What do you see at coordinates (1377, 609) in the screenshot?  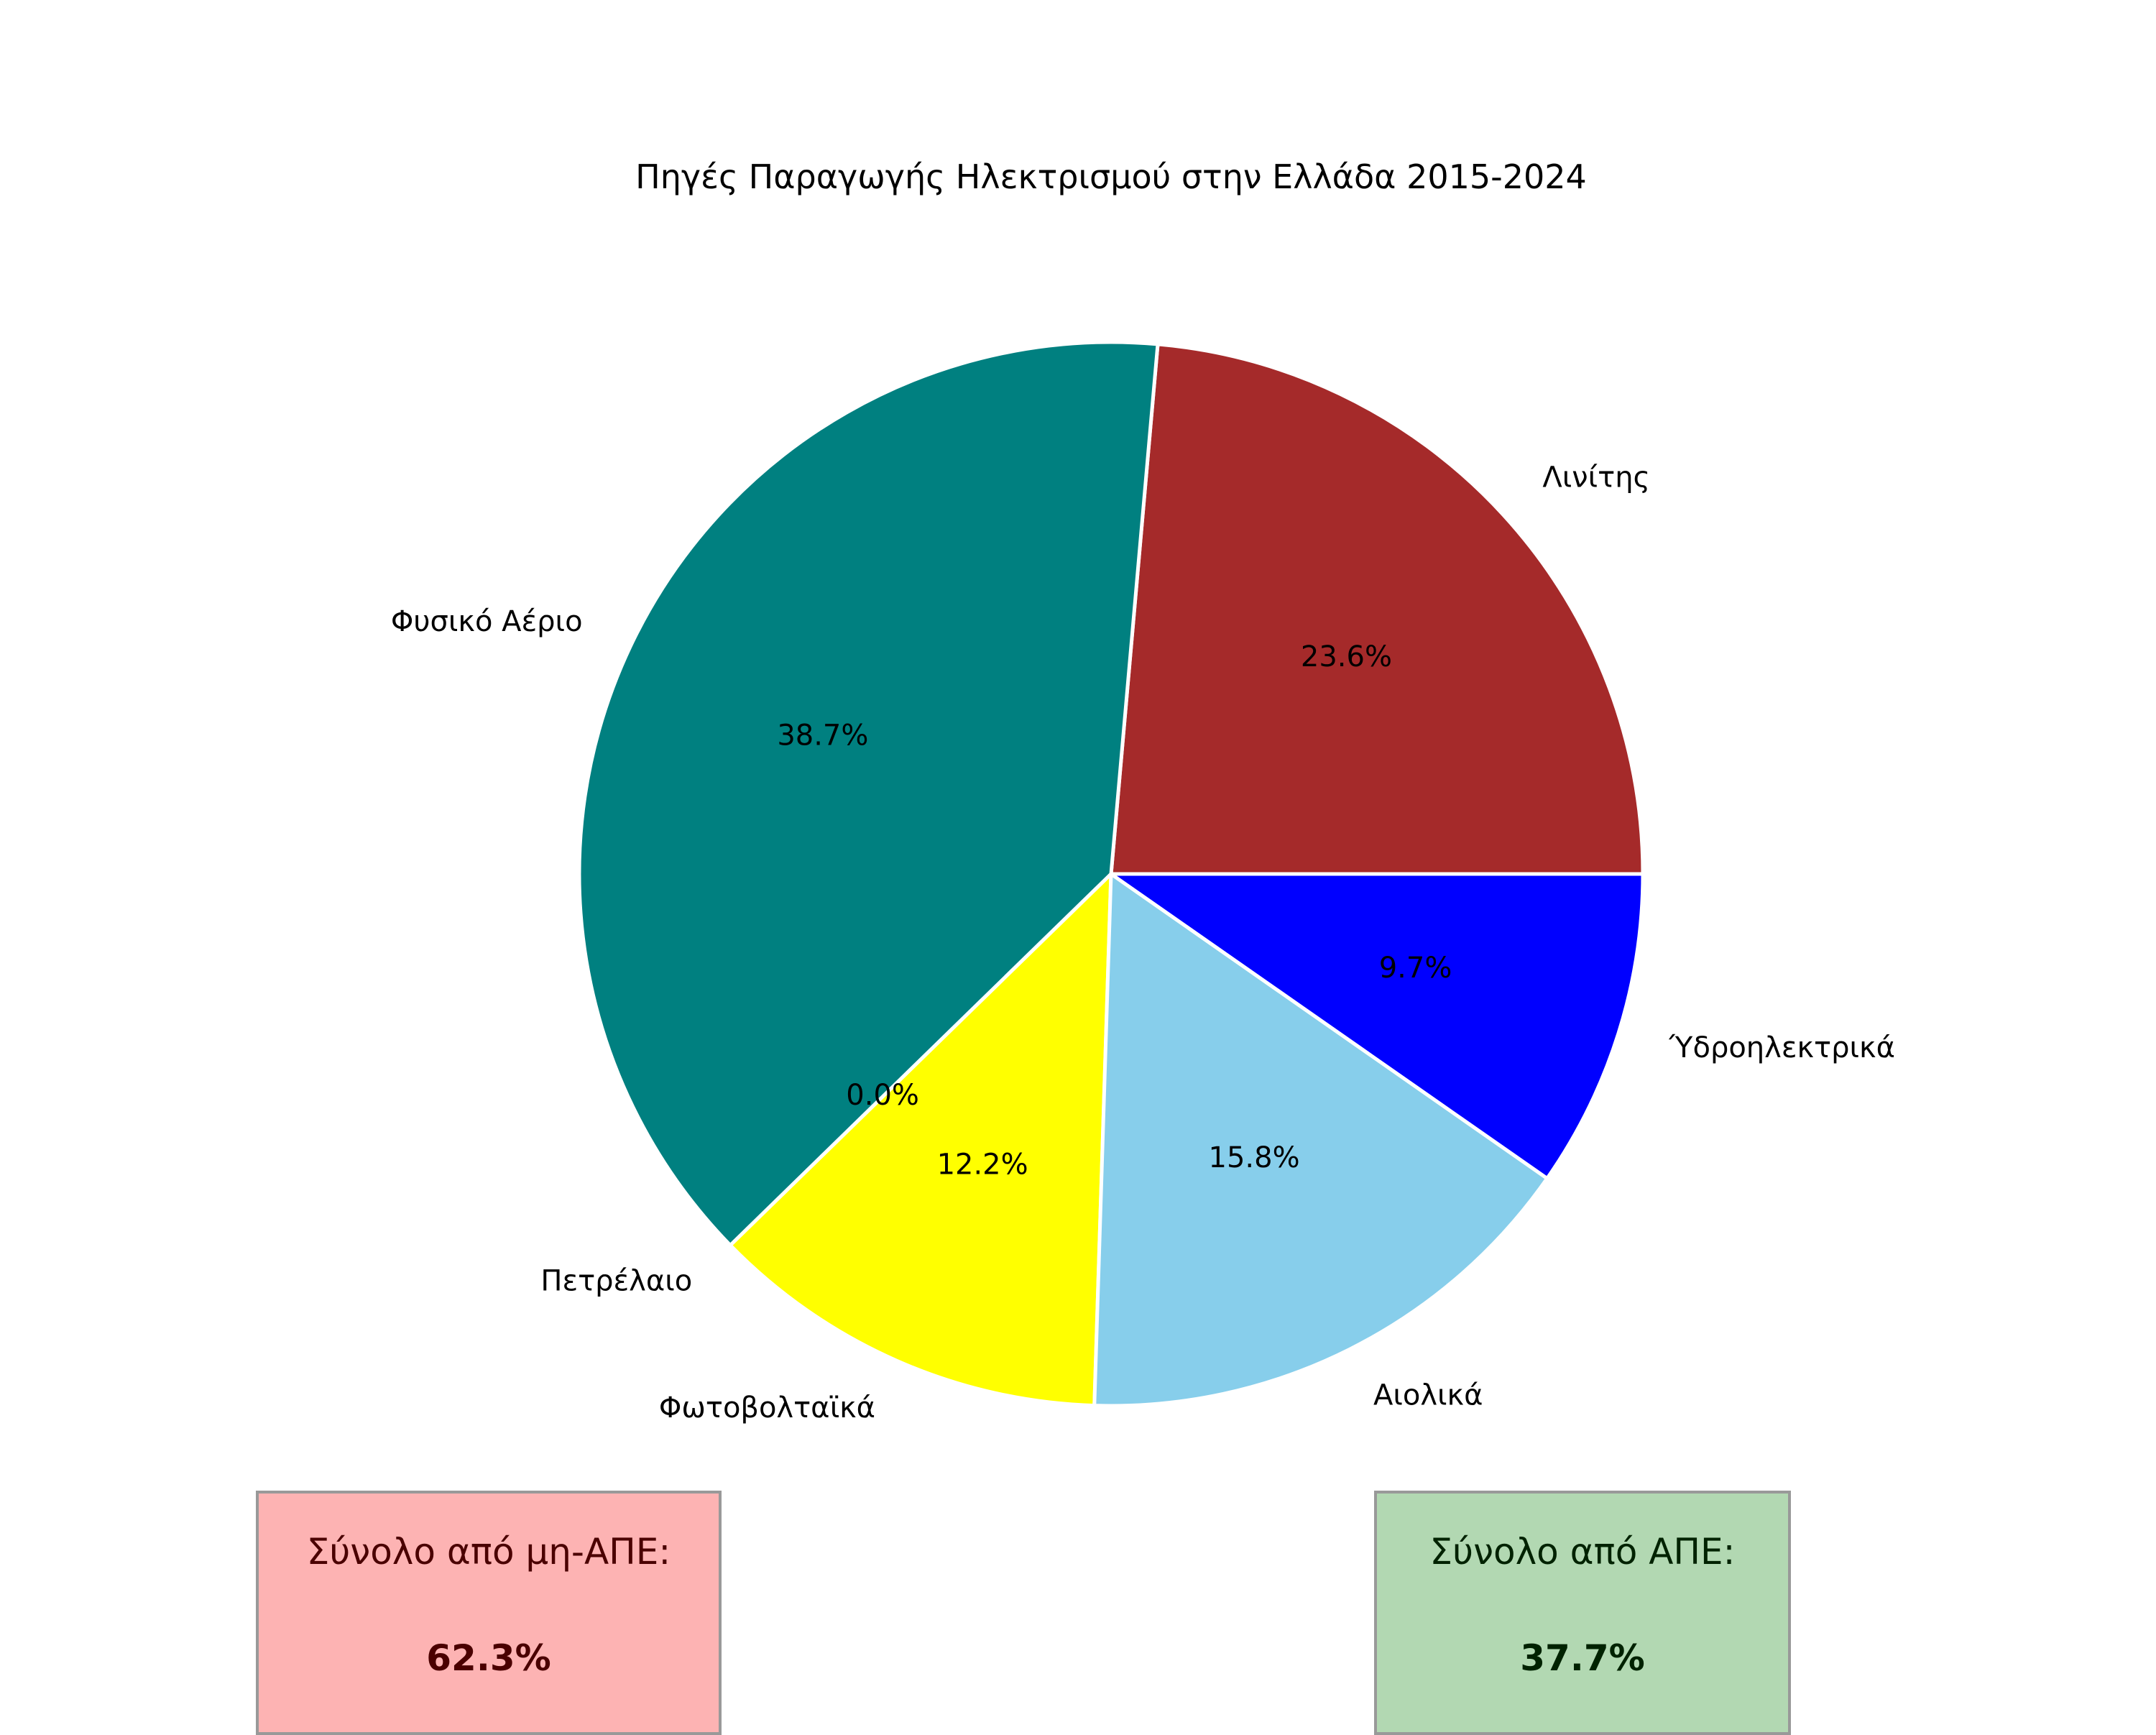 I see `slice-0-wedge` at bounding box center [1377, 609].